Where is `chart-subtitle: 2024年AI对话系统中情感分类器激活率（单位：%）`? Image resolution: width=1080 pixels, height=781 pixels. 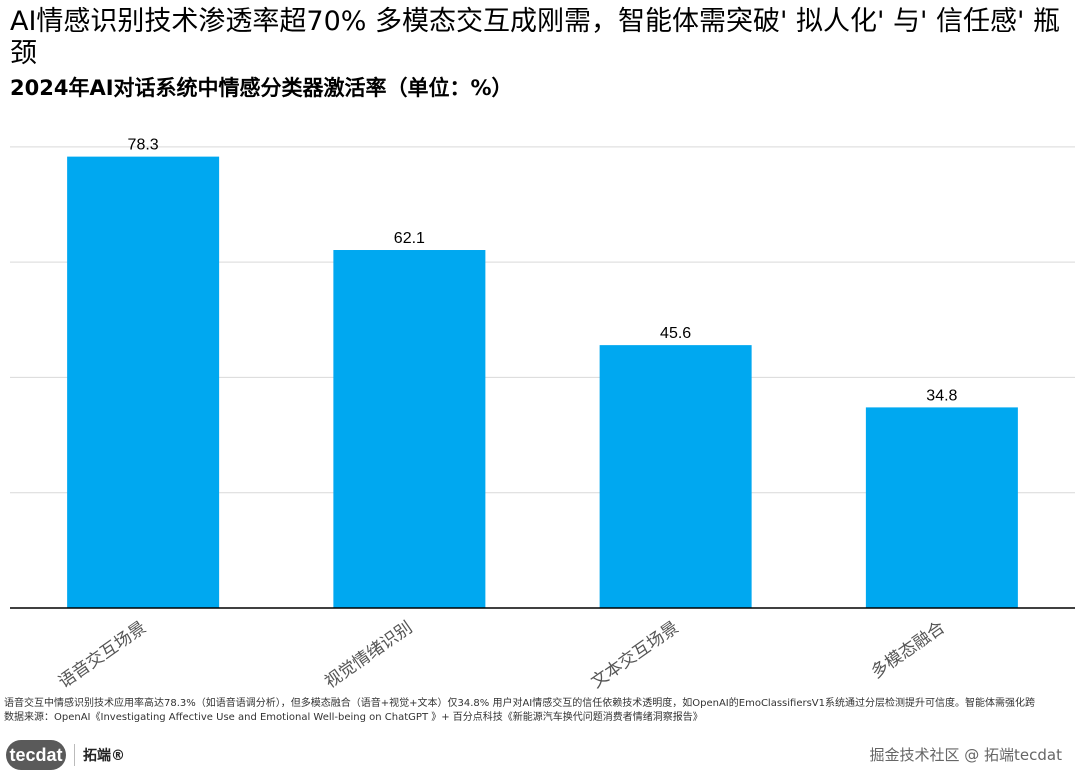
chart-subtitle: 2024年AI对话系统中情感分类器激活率（单位：%） is located at coordinates (261, 88).